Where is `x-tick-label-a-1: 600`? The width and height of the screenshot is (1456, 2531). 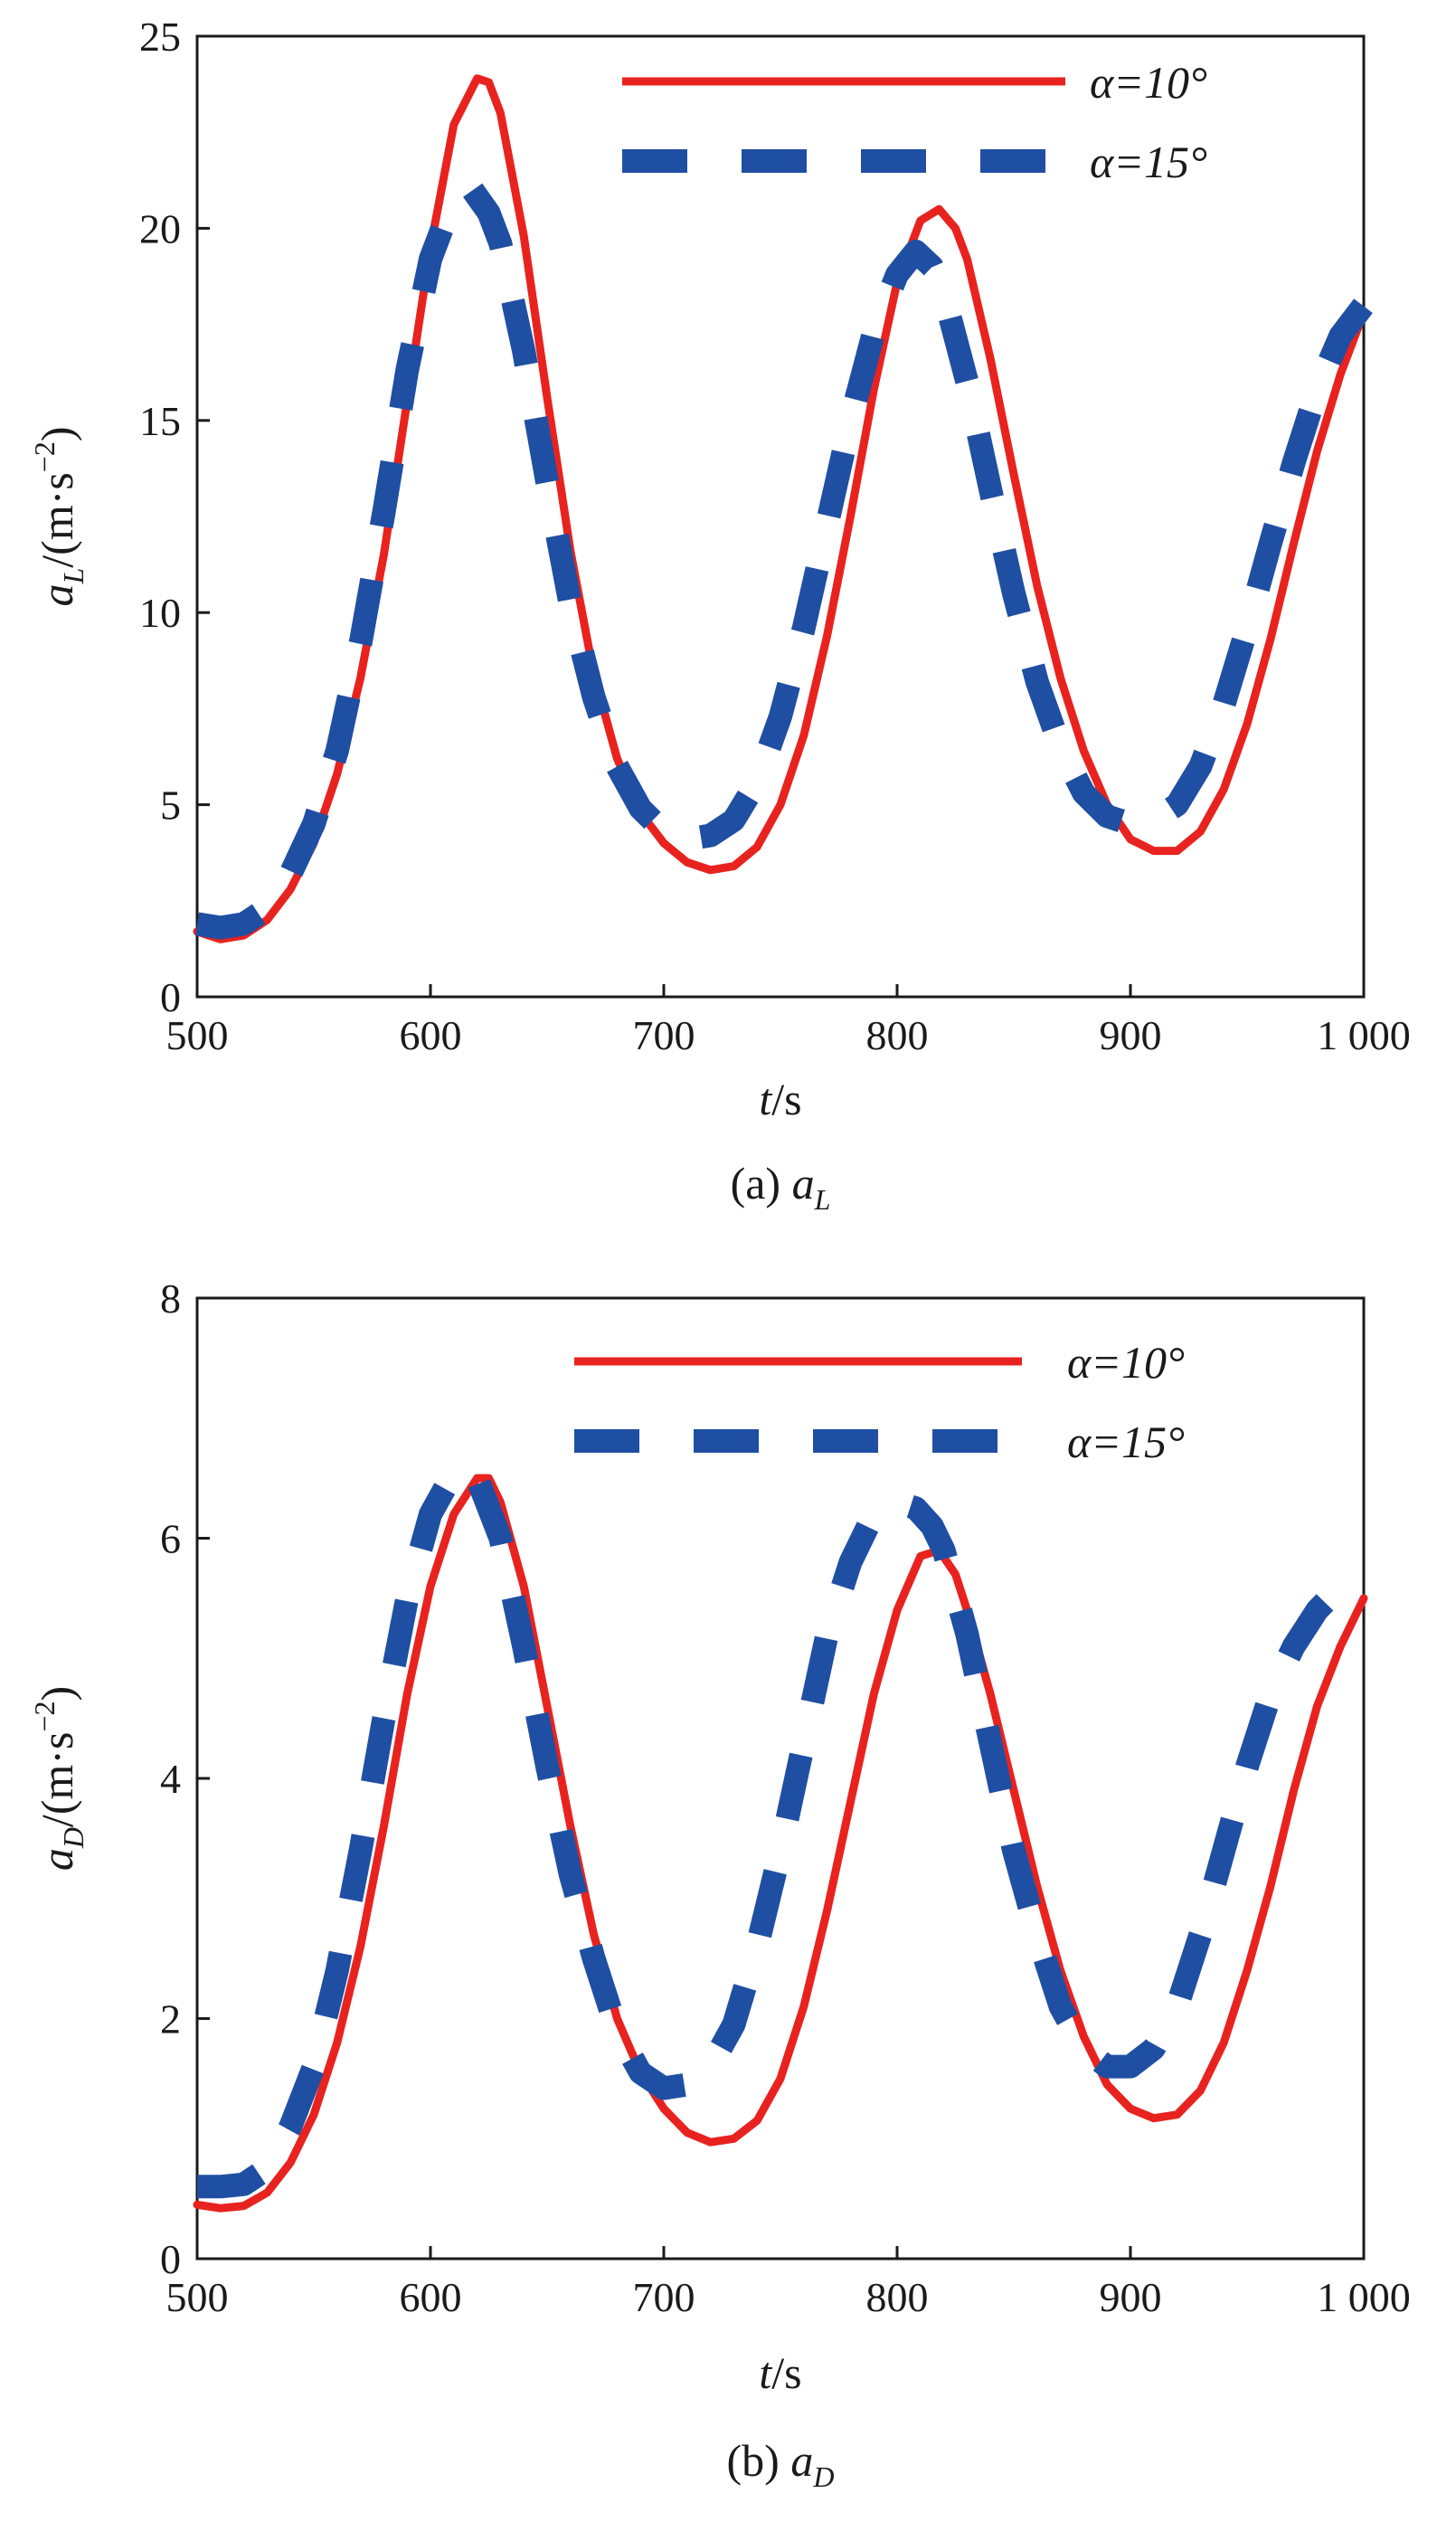 x-tick-label-a-1: 600 is located at coordinates (431, 1035).